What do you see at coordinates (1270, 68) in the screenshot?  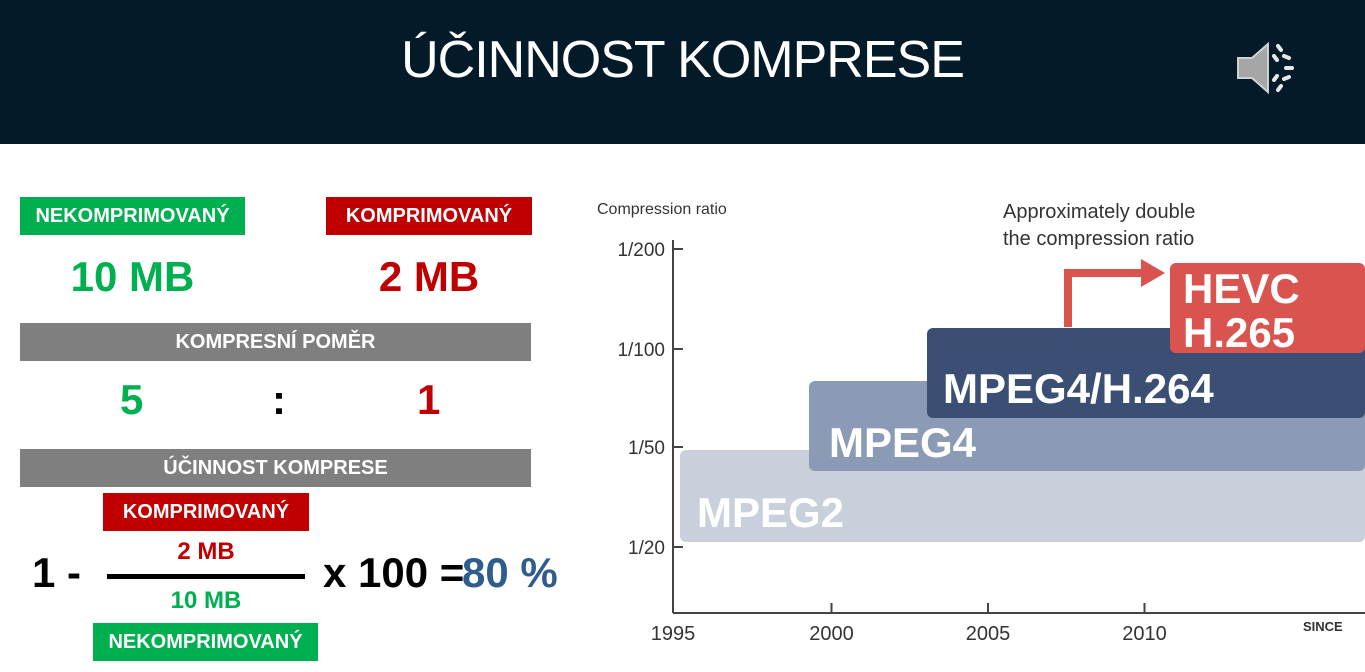 I see `speaker-icon` at bounding box center [1270, 68].